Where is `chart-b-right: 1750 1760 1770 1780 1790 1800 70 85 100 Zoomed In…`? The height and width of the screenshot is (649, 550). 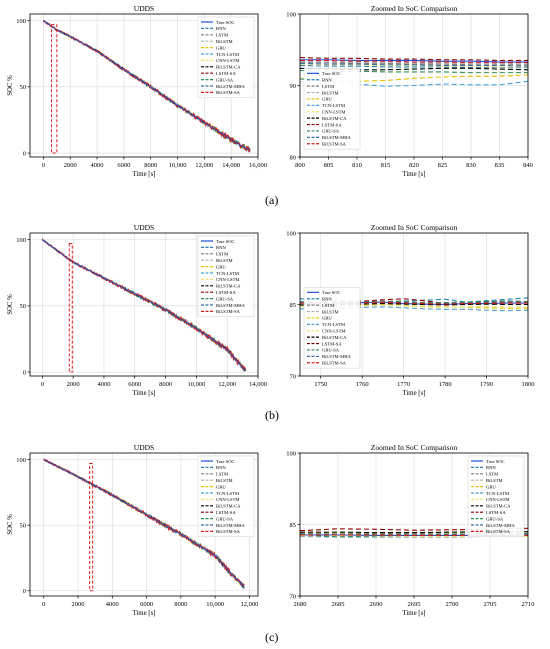 chart-b-right: 1750 1760 1770 1780 1790 1800 70 85 100 Zoomed In… is located at coordinates (410, 310).